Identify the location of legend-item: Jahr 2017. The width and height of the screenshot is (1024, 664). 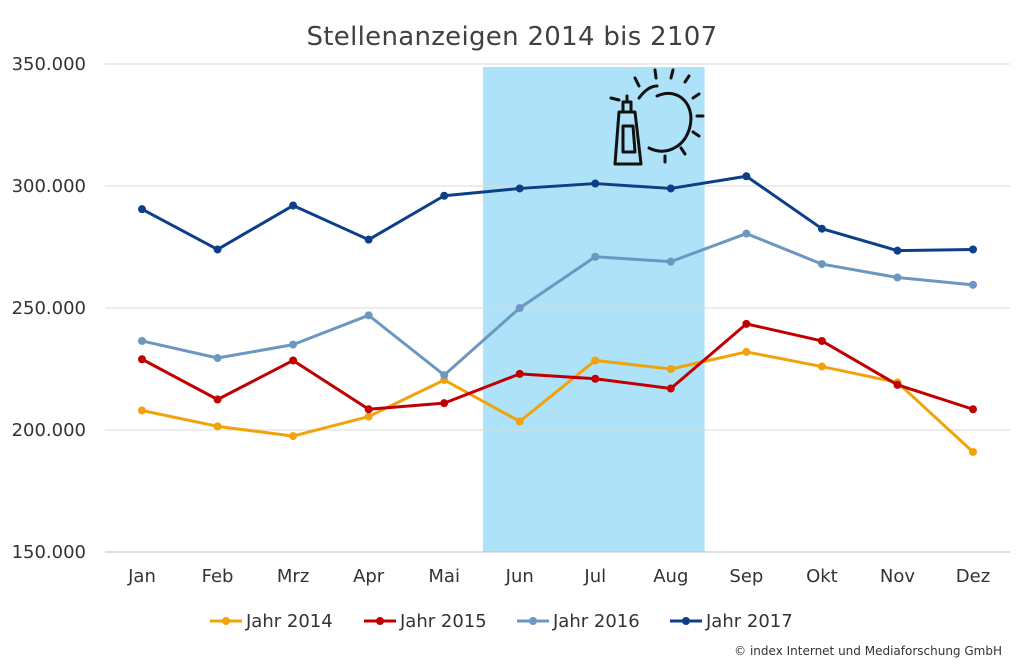
(731, 621).